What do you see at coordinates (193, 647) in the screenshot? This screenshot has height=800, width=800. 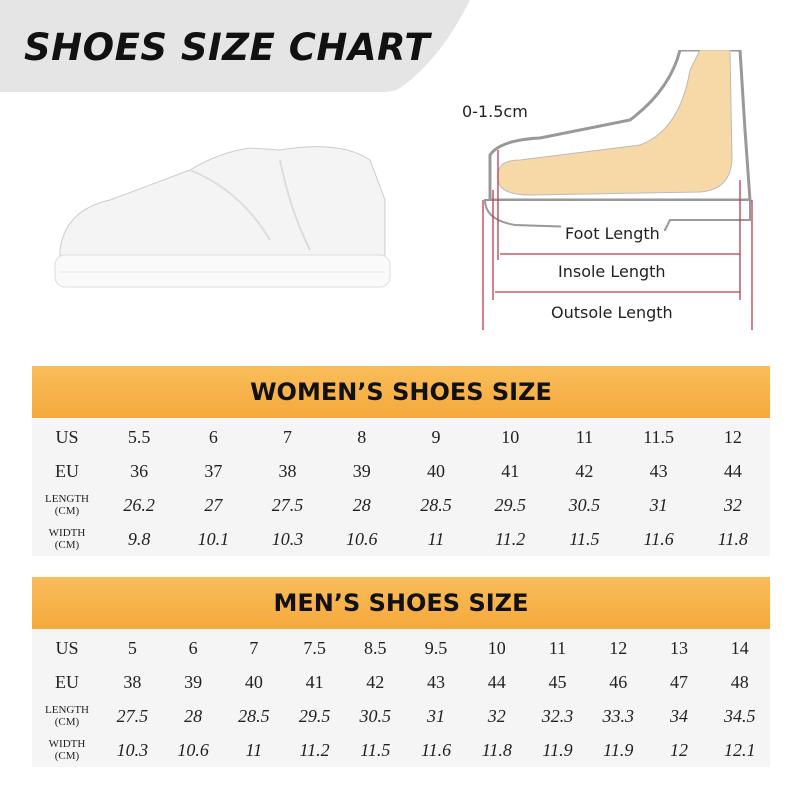 I see `table-cell: 6` at bounding box center [193, 647].